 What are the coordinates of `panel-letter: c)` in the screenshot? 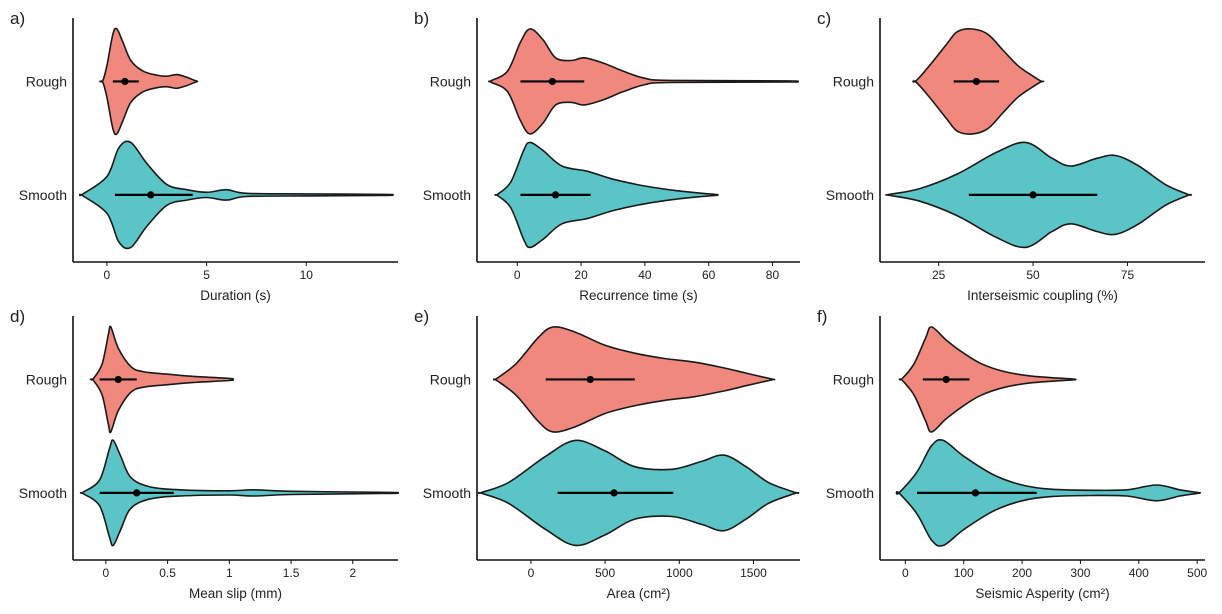 It's located at (824, 18).